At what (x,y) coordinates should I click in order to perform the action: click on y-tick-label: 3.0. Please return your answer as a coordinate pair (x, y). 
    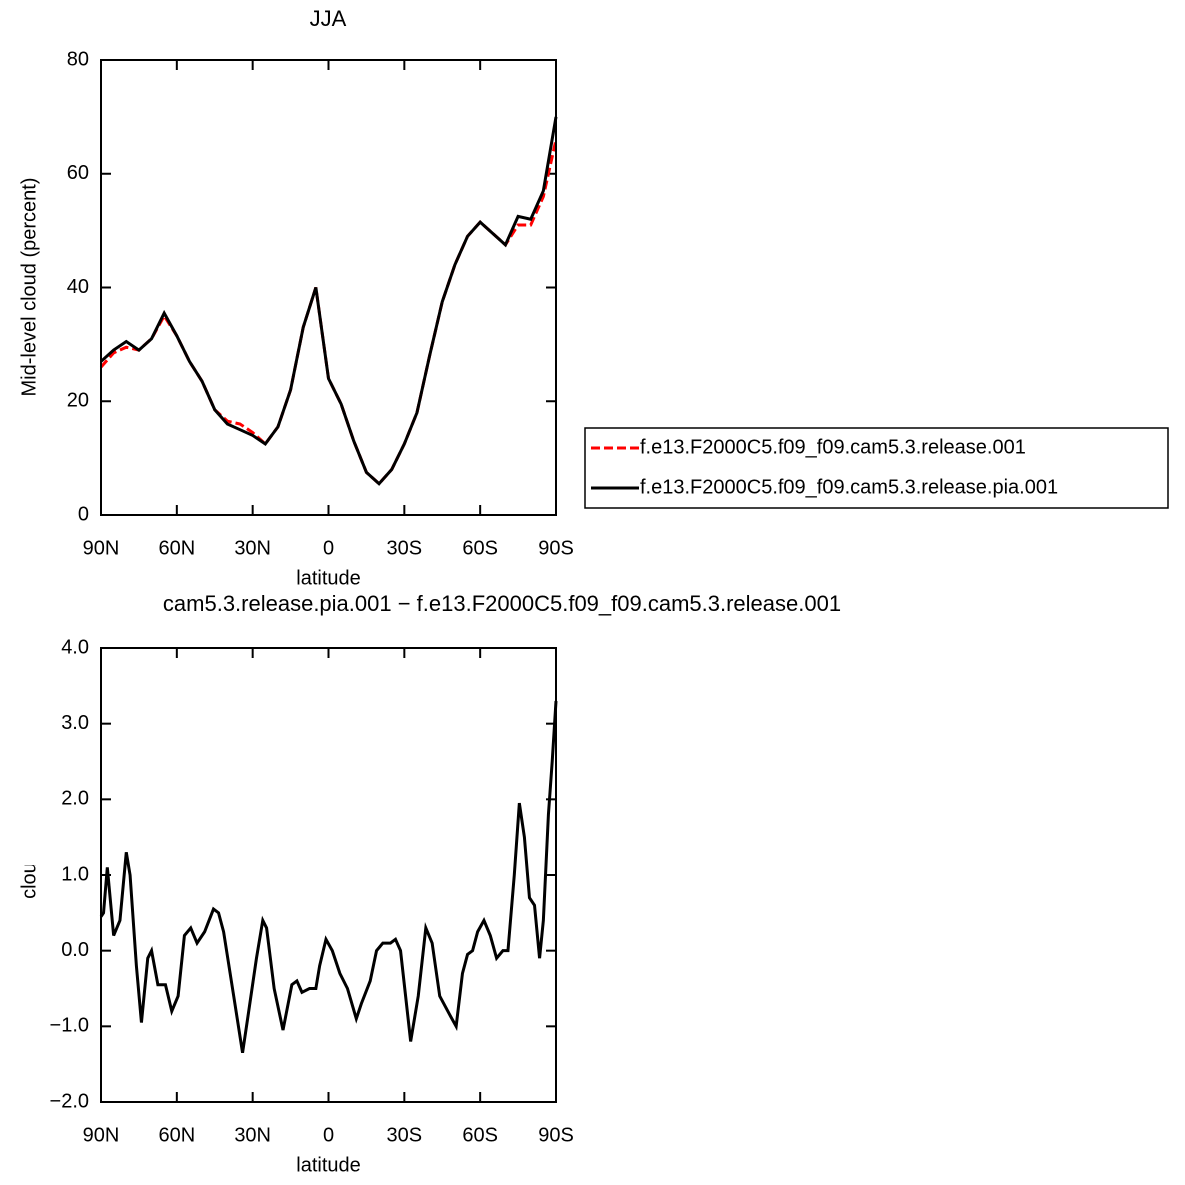
    Looking at the image, I should click on (75, 723).